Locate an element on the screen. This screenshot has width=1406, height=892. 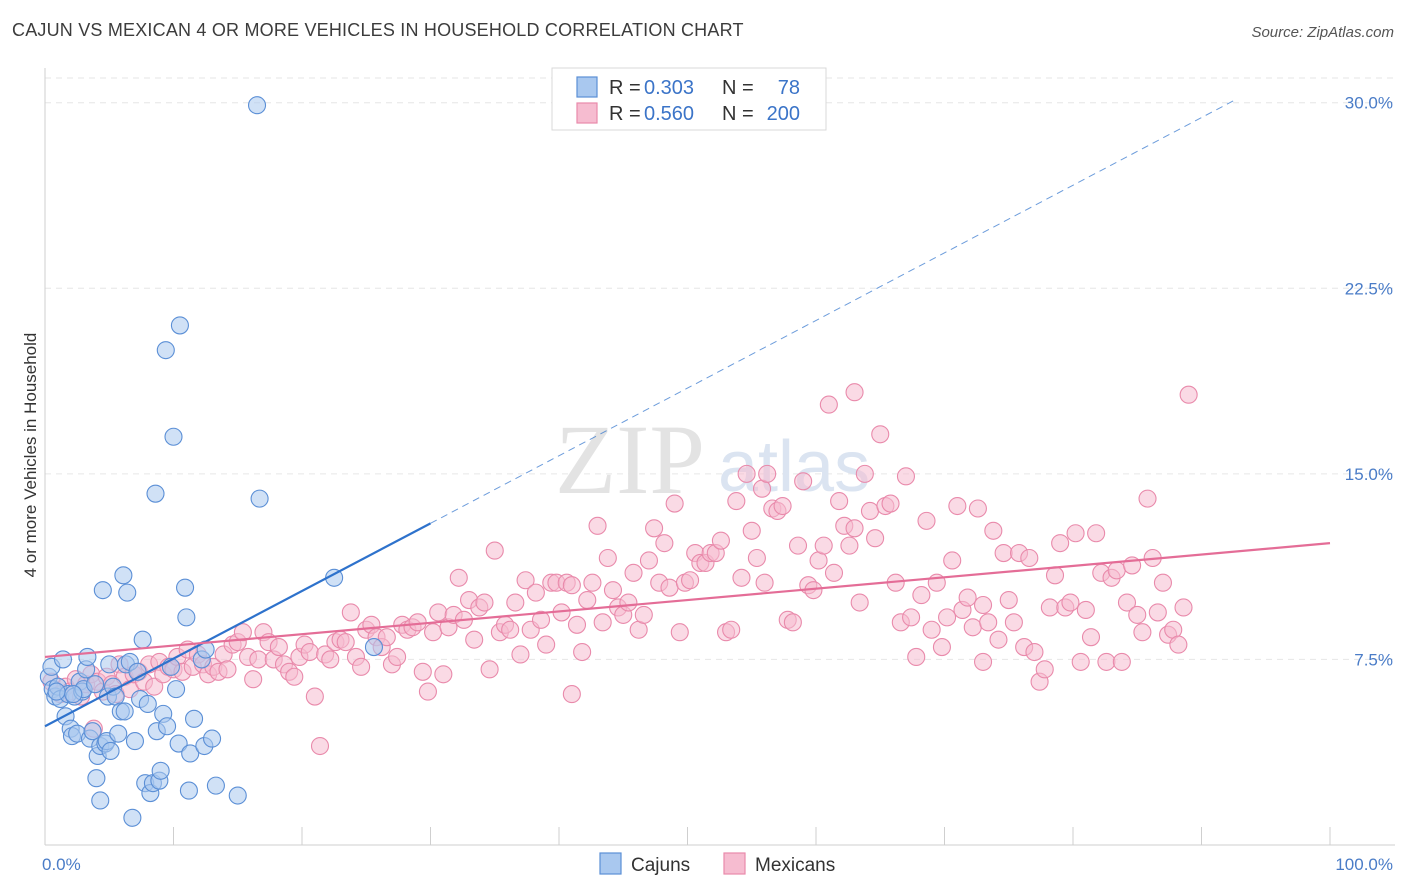
legend: R = 0.303 N = 78 R = 0.560 N = 200 is located at coordinates (689, 99).